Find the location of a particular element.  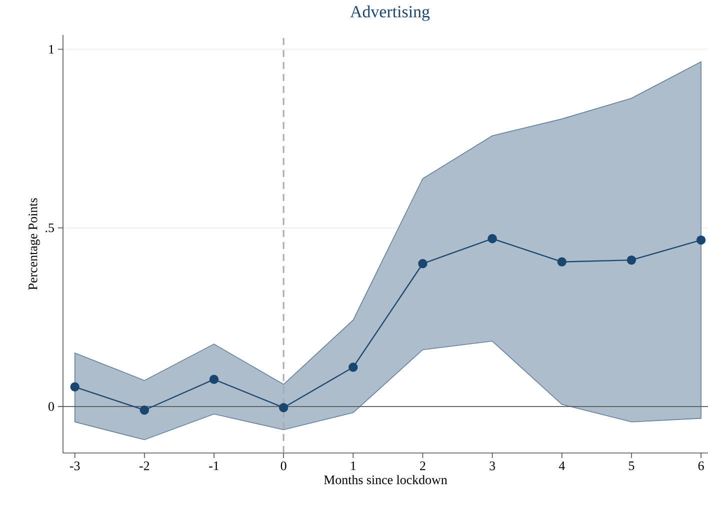

x-tick-label: 2 is located at coordinates (423, 466).